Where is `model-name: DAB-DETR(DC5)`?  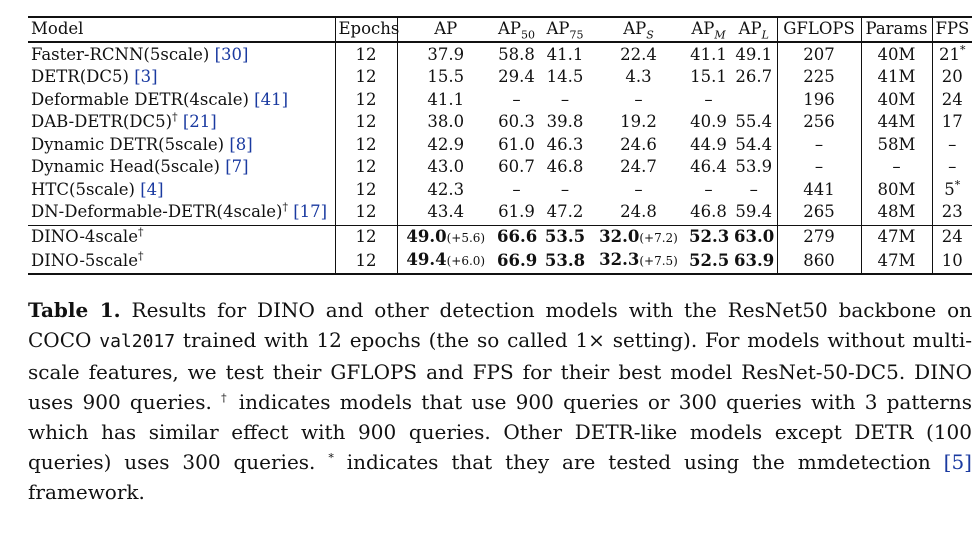
model-name: DAB-DETR(DC5) is located at coordinates (102, 121).